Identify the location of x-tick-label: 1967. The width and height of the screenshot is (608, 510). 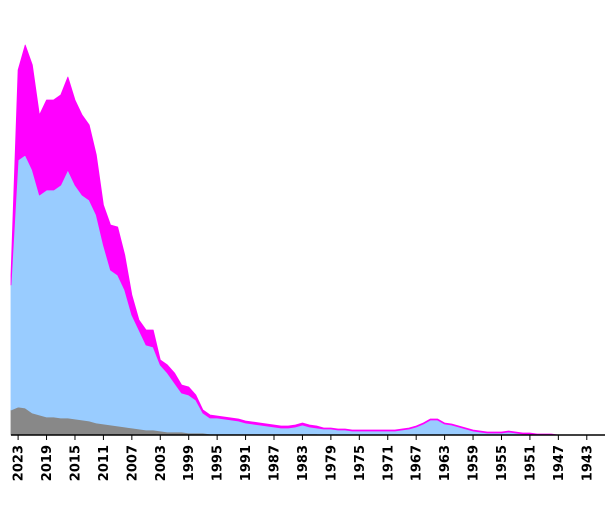
(417, 463).